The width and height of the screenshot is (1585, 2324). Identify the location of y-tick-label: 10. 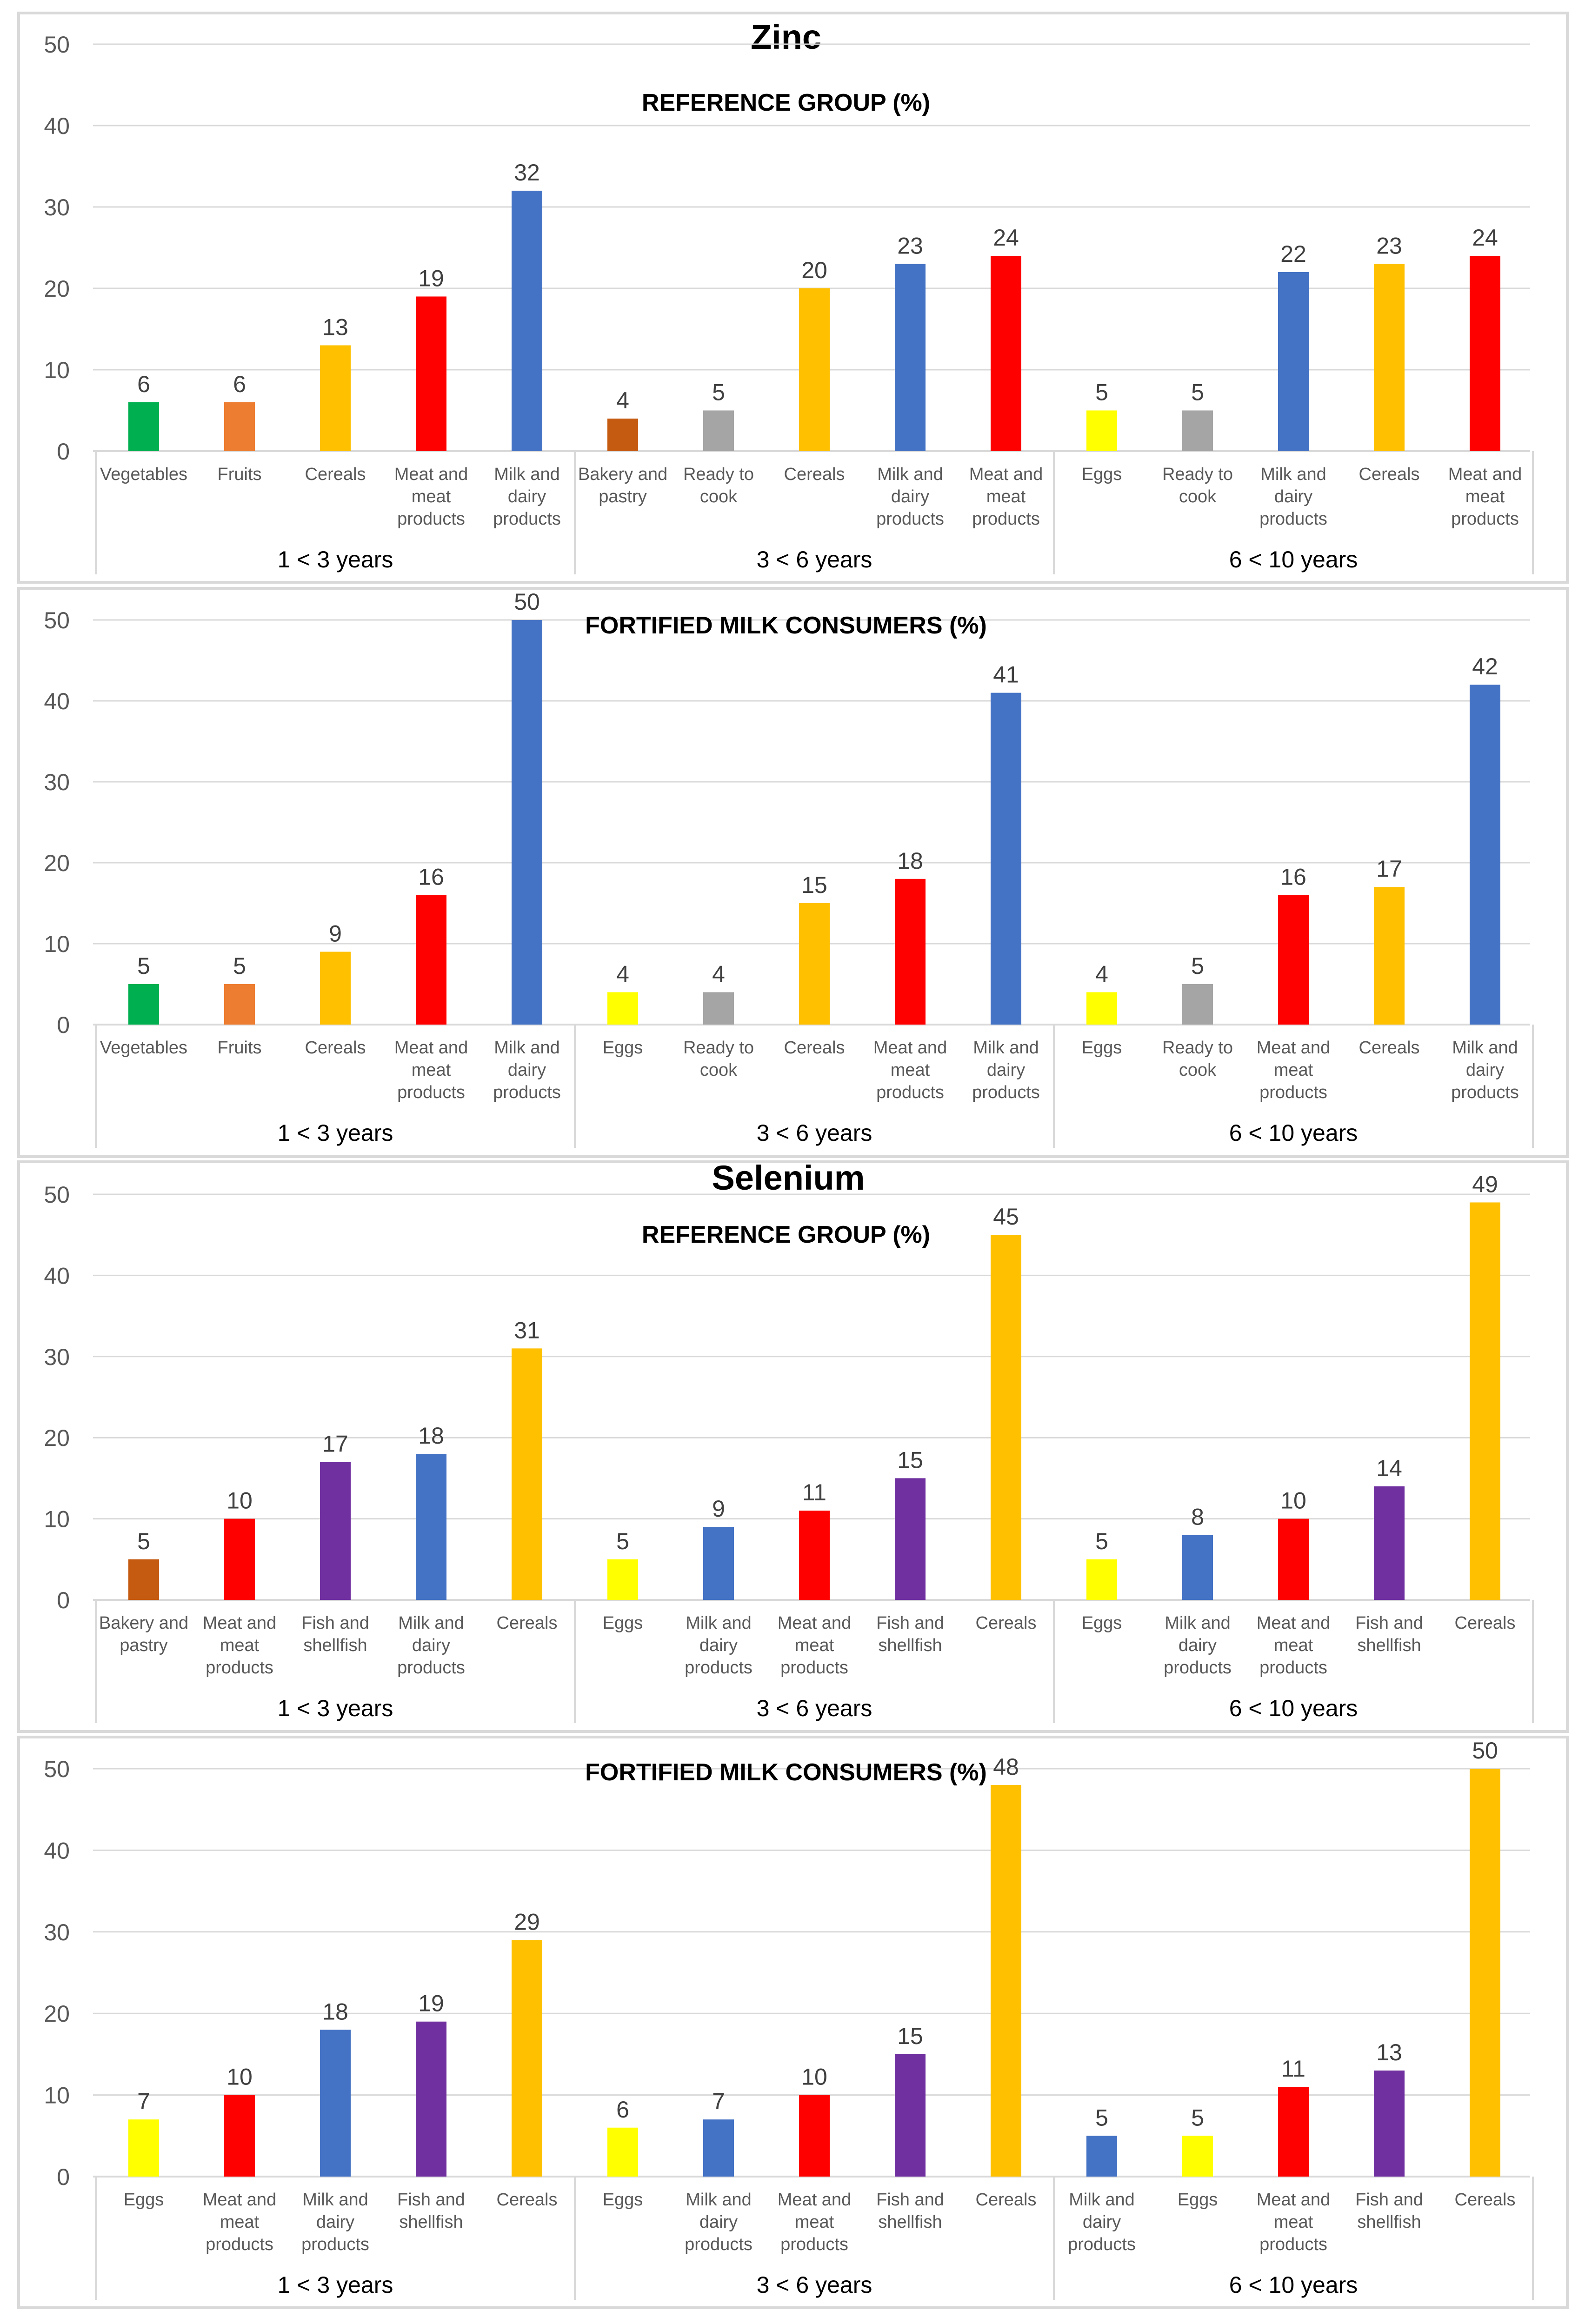
(57, 1519).